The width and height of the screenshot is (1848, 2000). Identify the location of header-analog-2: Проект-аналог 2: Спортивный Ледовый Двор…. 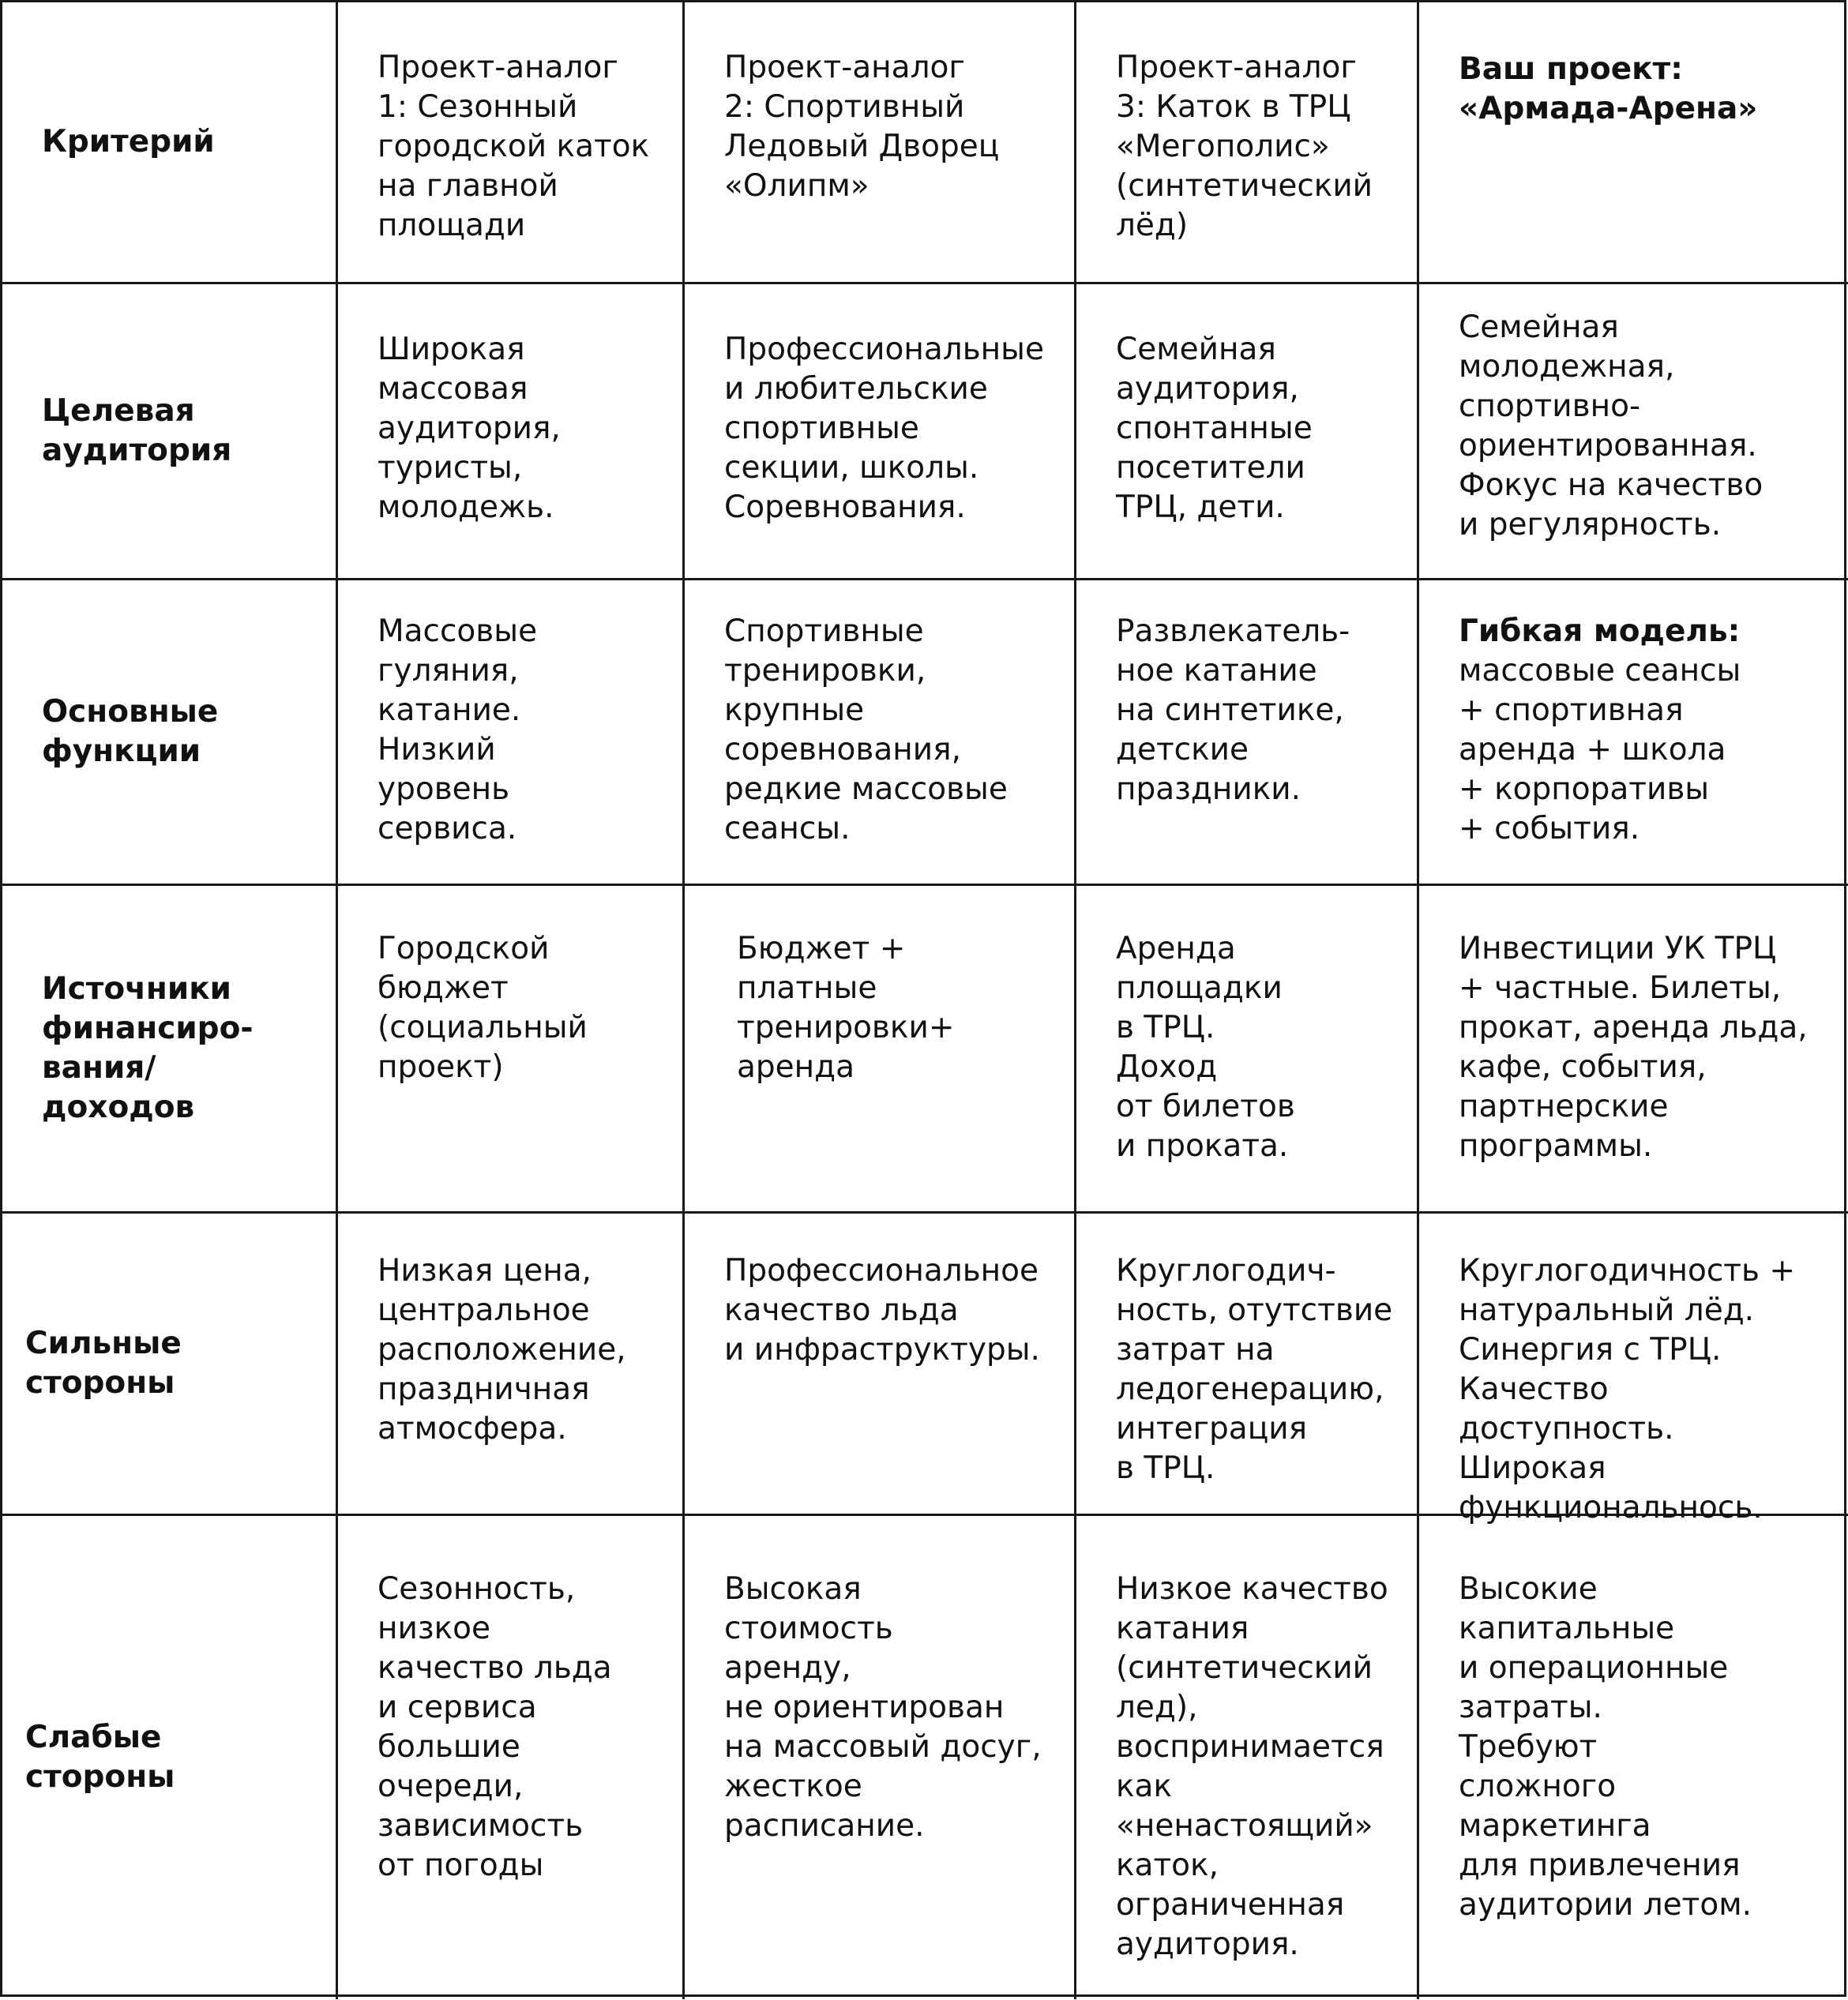
(880, 143).